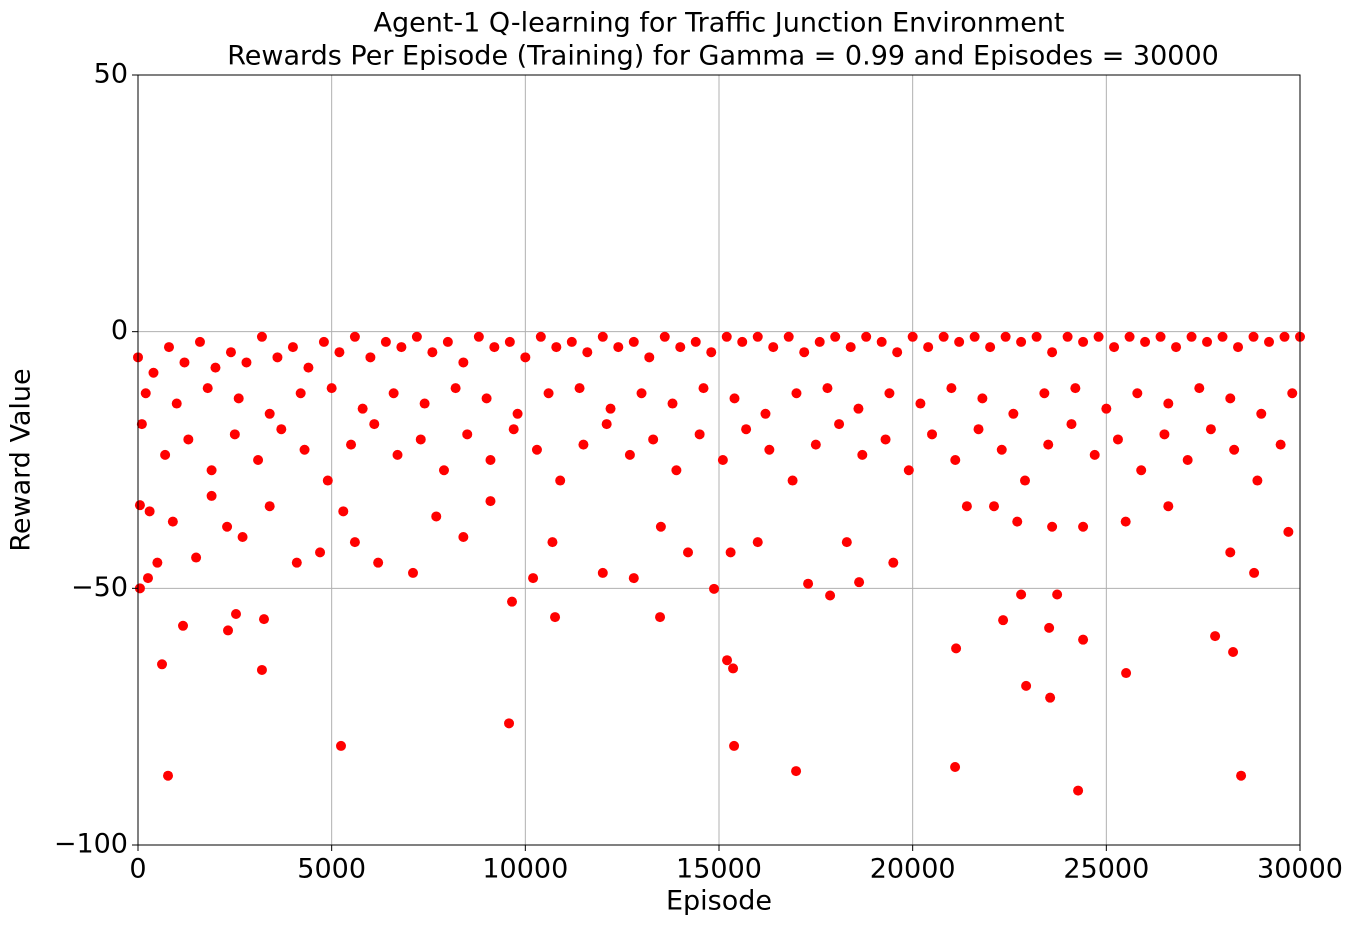 Image resolution: width=1358 pixels, height=932 pixels. Describe the element at coordinates (525, 869) in the screenshot. I see `x-tick-label: 10000` at that location.